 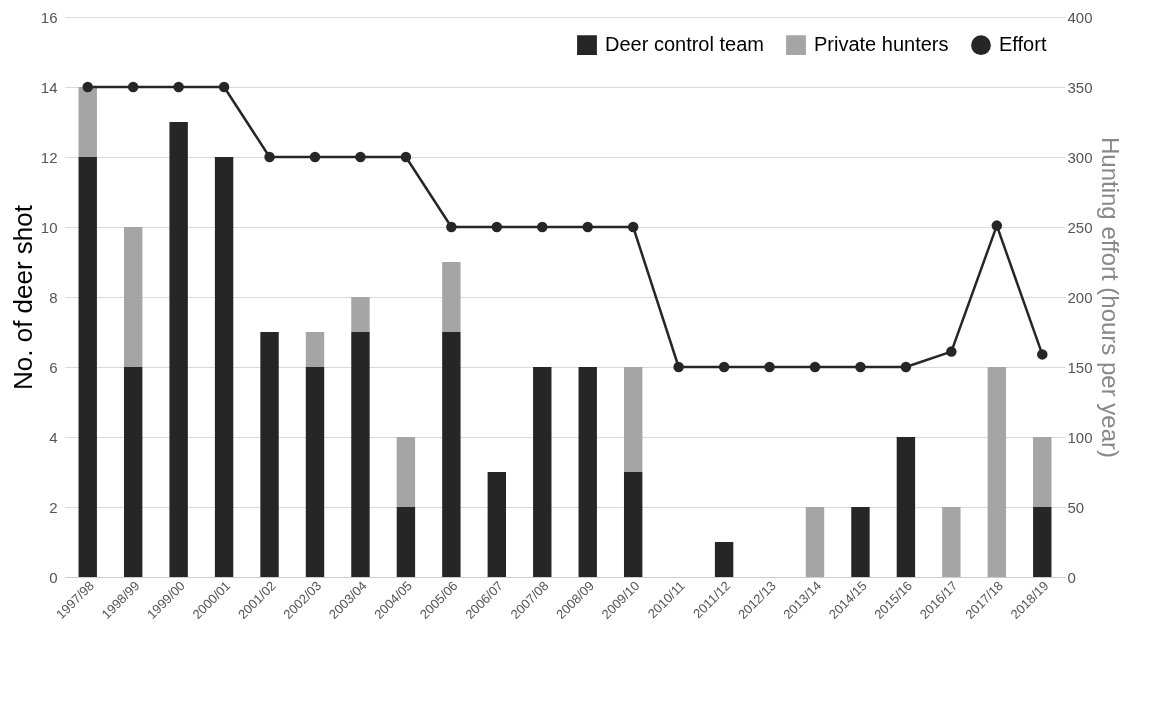 What do you see at coordinates (53, 297) in the screenshot?
I see `y-tick-label: 8` at bounding box center [53, 297].